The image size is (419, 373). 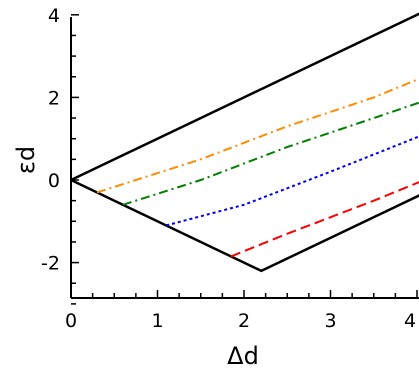 I want to click on x-tick-label: 3, so click(x=330, y=321).